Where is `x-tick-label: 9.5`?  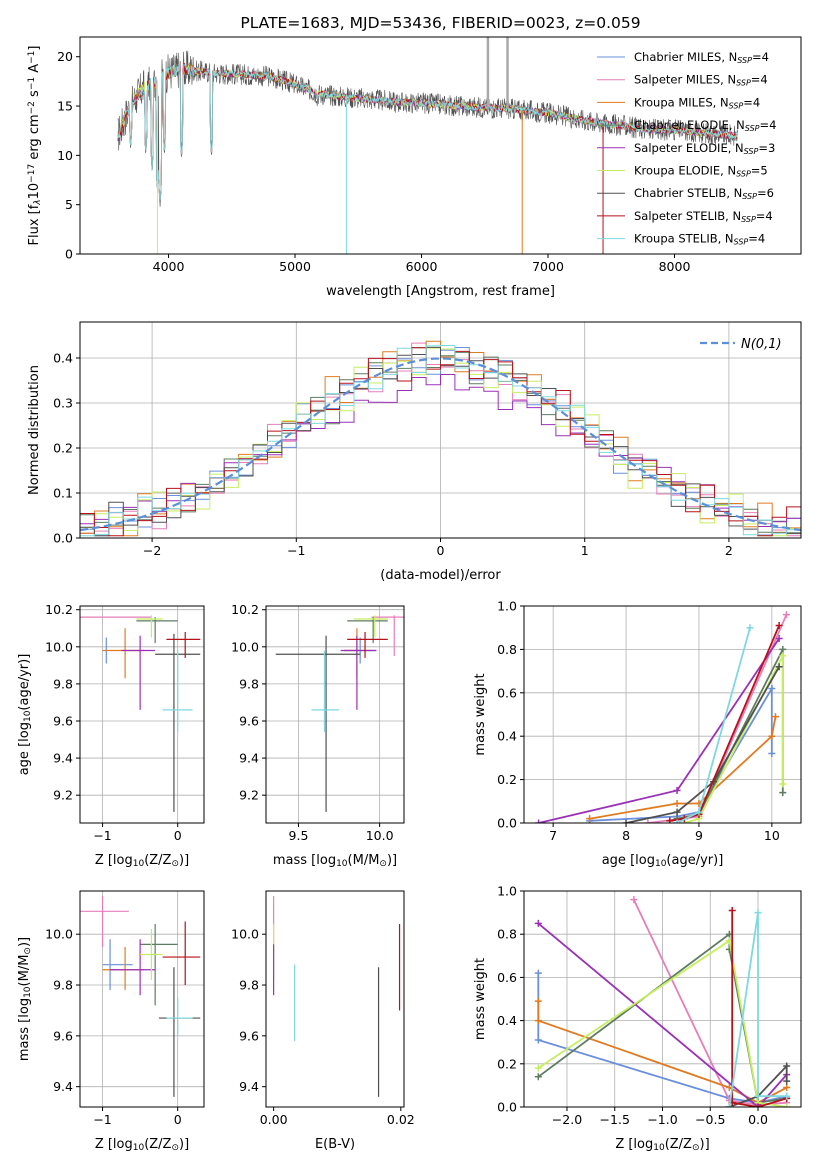
x-tick-label: 9.5 is located at coordinates (299, 835).